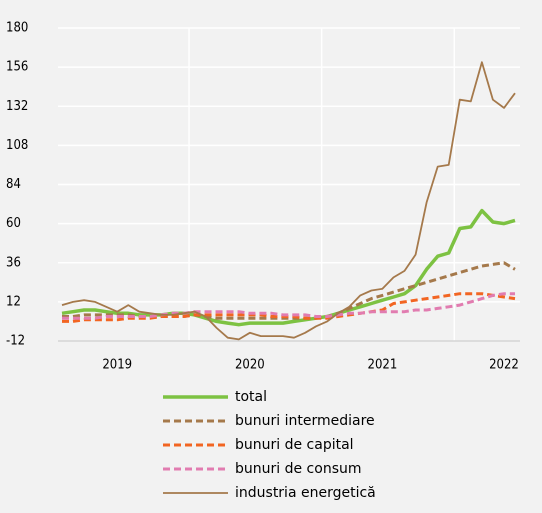 The image size is (542, 513). What do you see at coordinates (305, 493) in the screenshot?
I see `legend-label: industria energetică` at bounding box center [305, 493].